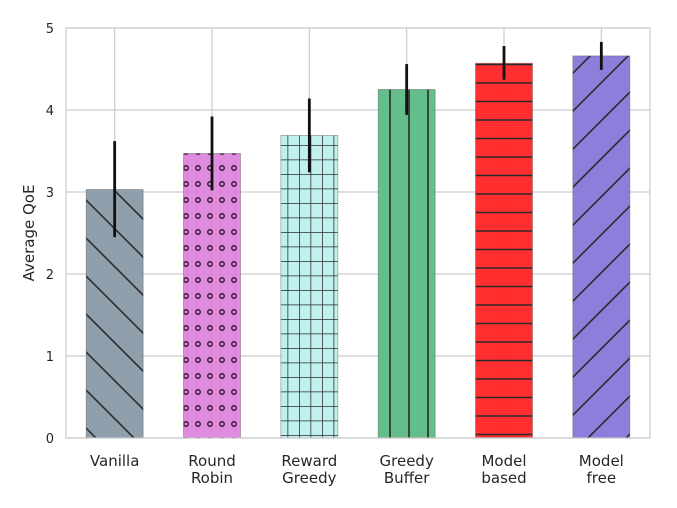 This screenshot has width=677, height=508. Describe the element at coordinates (407, 478) in the screenshot. I see `x-tick-label-line: Buffer` at that location.